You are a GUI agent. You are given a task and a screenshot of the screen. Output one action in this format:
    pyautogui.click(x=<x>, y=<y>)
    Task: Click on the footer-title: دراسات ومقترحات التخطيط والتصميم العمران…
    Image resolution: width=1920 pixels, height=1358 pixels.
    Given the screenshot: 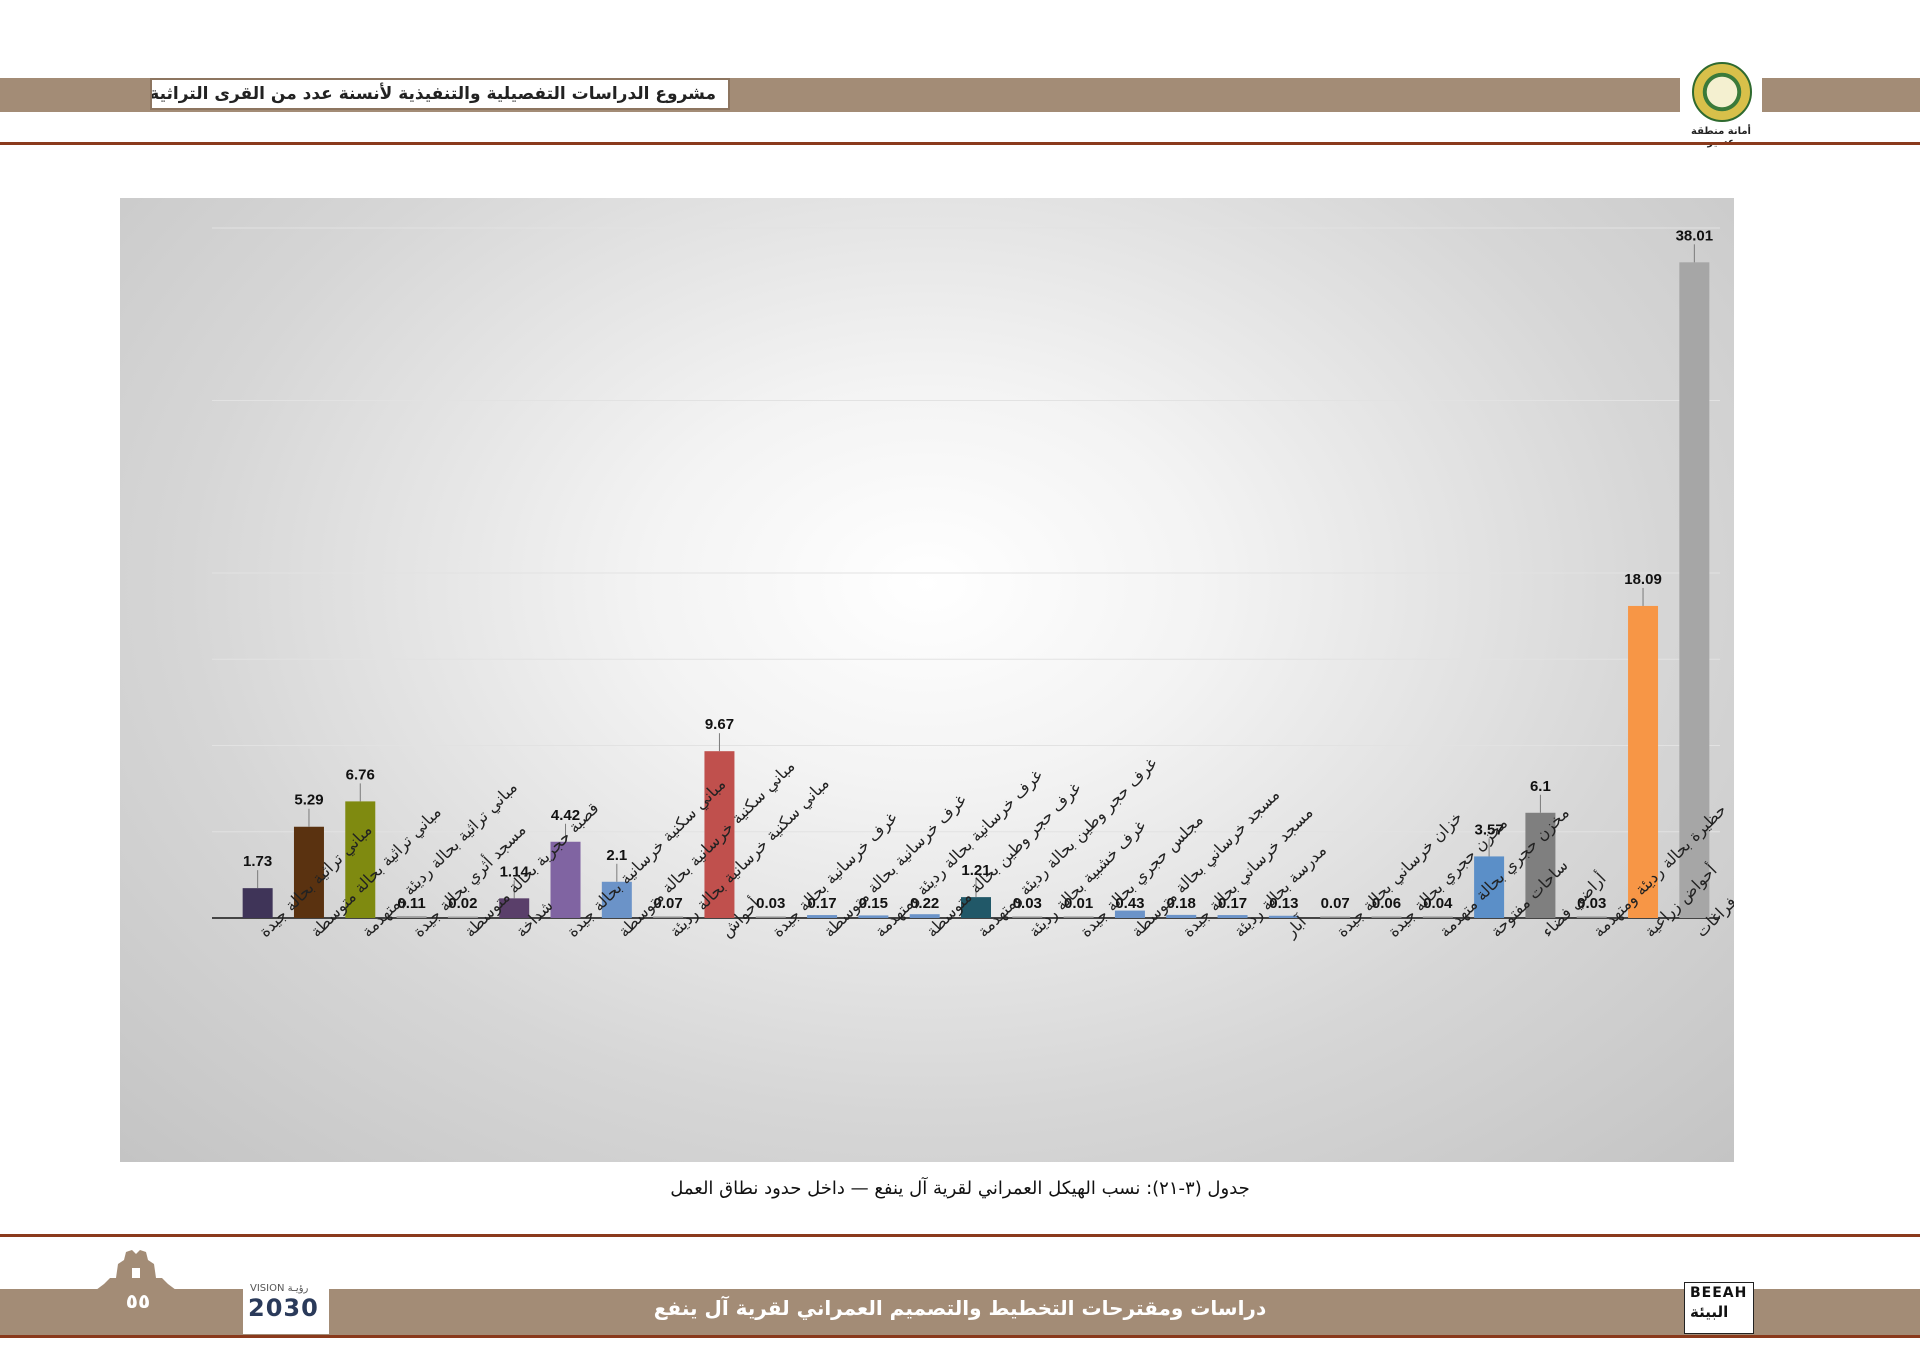 What is the action you would take?
    pyautogui.click(x=960, y=1308)
    